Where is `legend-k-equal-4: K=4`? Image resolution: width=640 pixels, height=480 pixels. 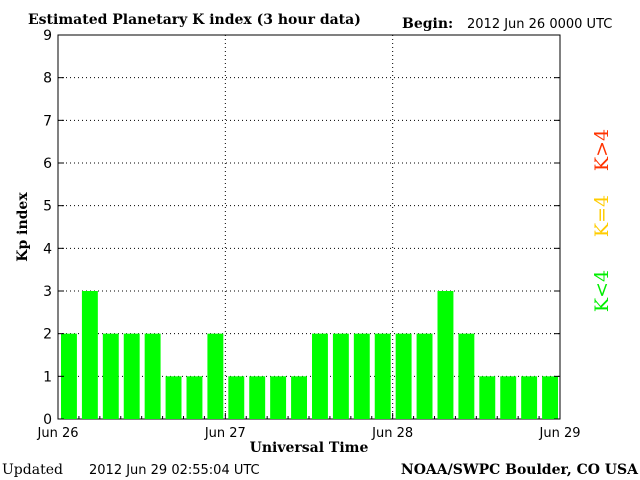
legend-k-equal-4: K=4 is located at coordinates (602, 216).